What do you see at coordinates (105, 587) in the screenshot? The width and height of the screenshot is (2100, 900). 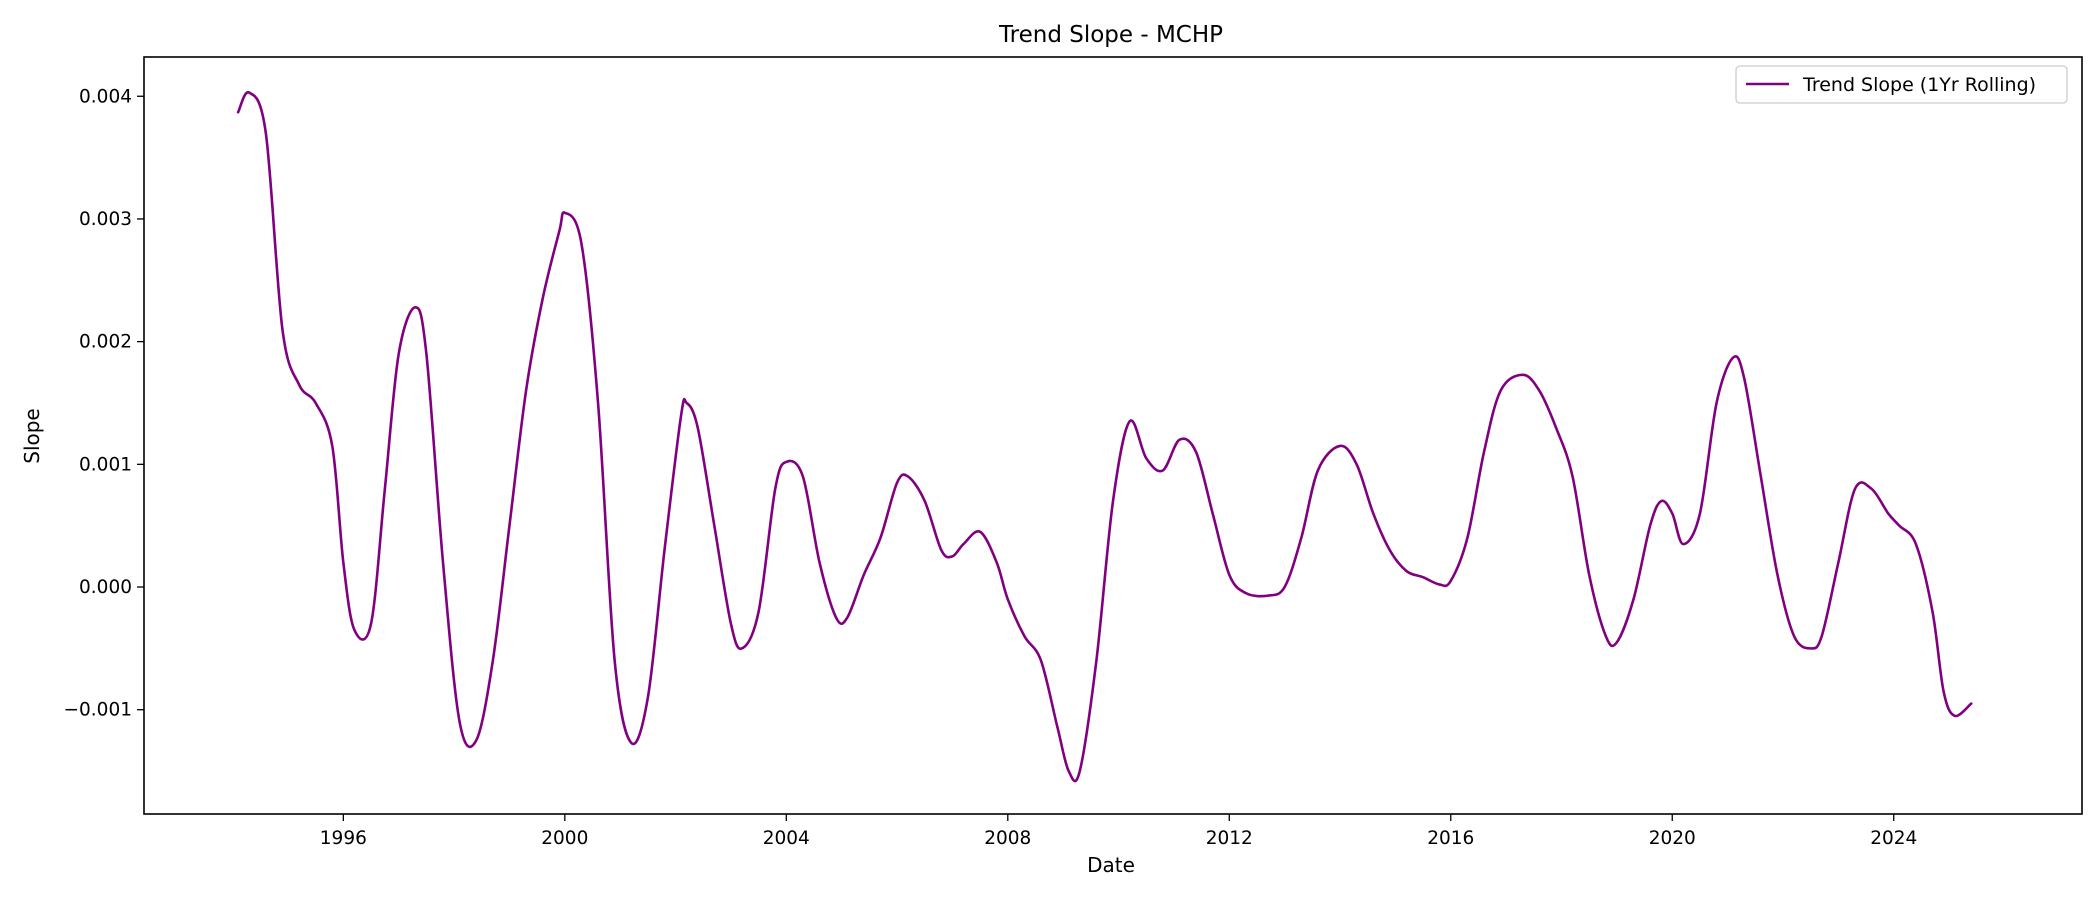 I see `y-tick-label: 0.000` at bounding box center [105, 587].